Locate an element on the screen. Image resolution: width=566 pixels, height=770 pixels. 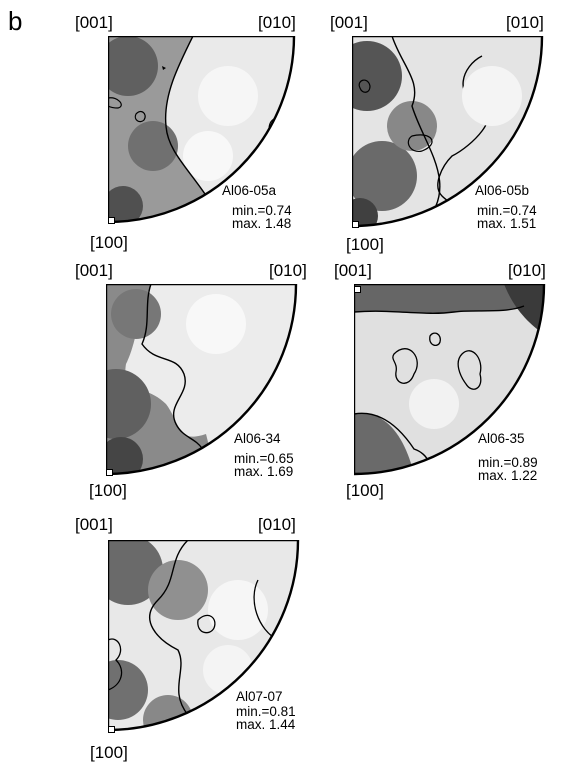
figure-label: b is located at coordinates (15, 21).